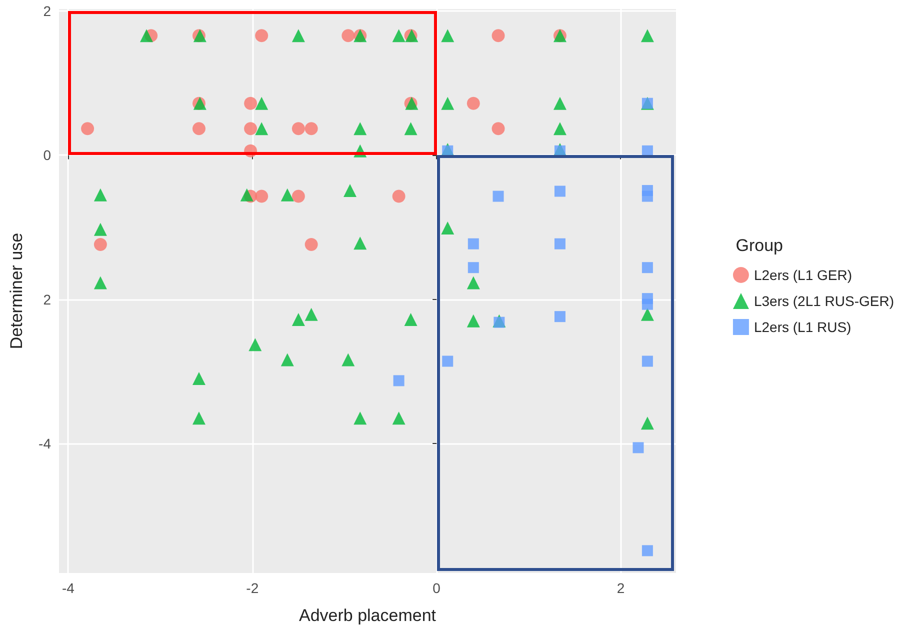 The width and height of the screenshot is (909, 633). I want to click on x-axis-title: Adverb placement, so click(367, 615).